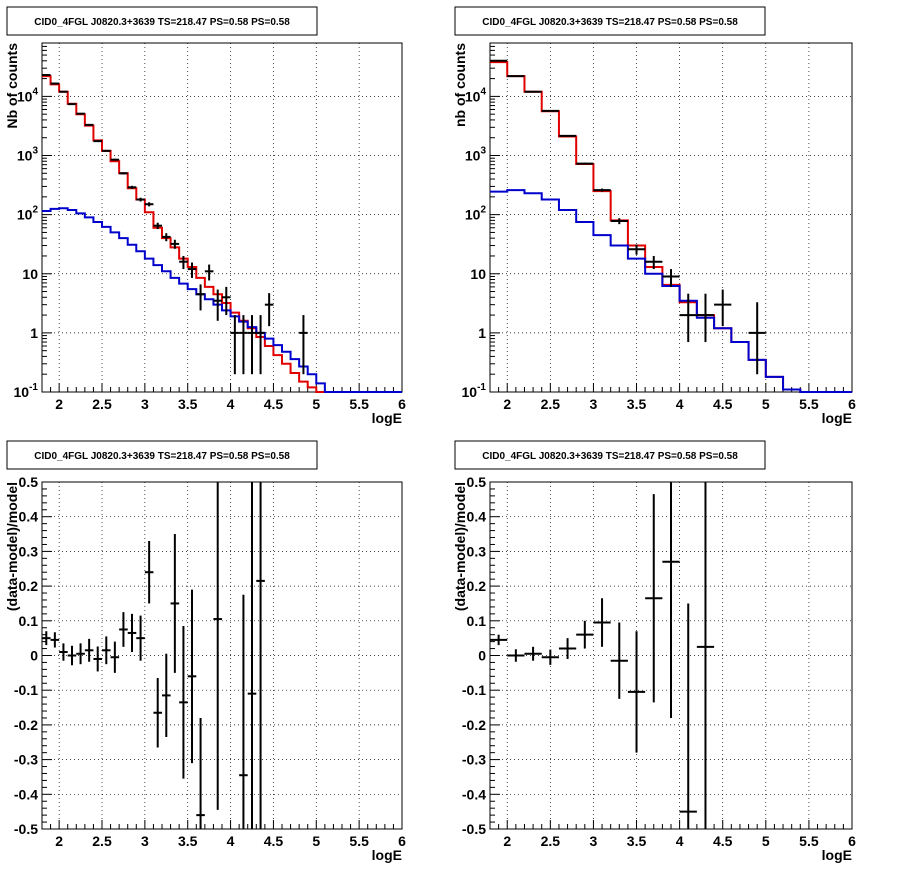 This screenshot has height=875, width=898. What do you see at coordinates (680, 841) in the screenshot?
I see `x-tick-label: 4` at bounding box center [680, 841].